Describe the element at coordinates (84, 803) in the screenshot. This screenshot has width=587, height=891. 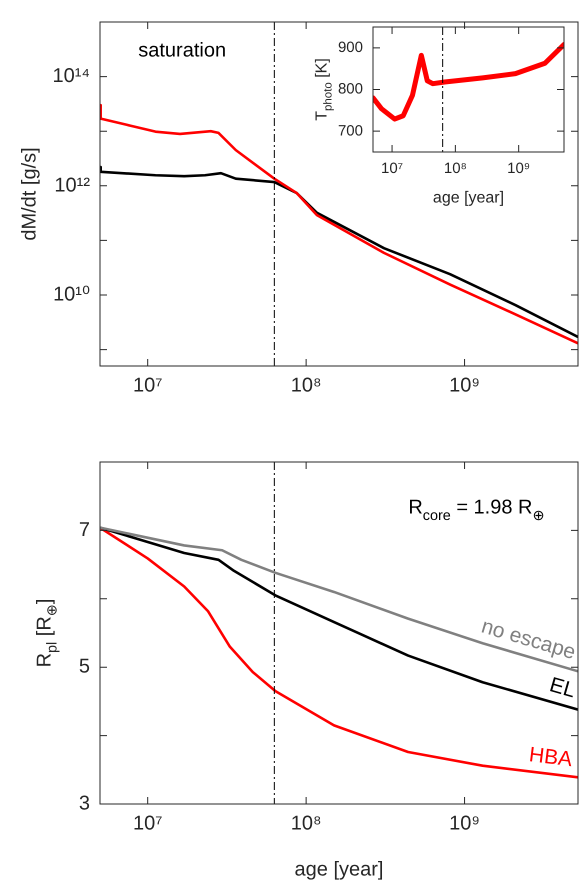
I see `y-tick-label: 3` at that location.